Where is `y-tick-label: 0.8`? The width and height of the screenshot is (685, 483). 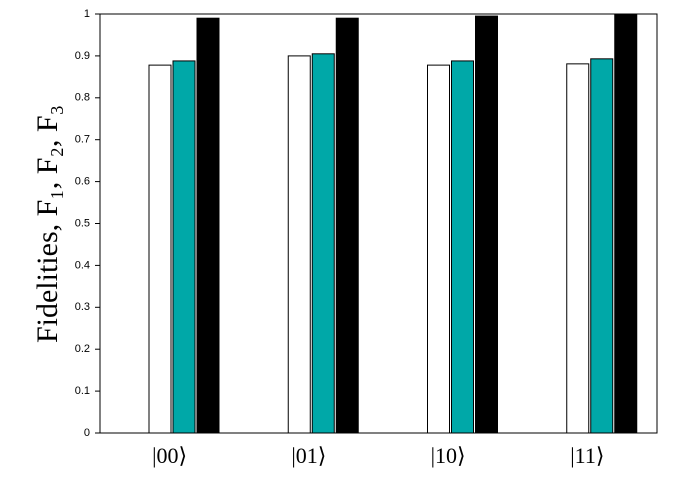
y-tick-label: 0.8 is located at coordinates (82, 98).